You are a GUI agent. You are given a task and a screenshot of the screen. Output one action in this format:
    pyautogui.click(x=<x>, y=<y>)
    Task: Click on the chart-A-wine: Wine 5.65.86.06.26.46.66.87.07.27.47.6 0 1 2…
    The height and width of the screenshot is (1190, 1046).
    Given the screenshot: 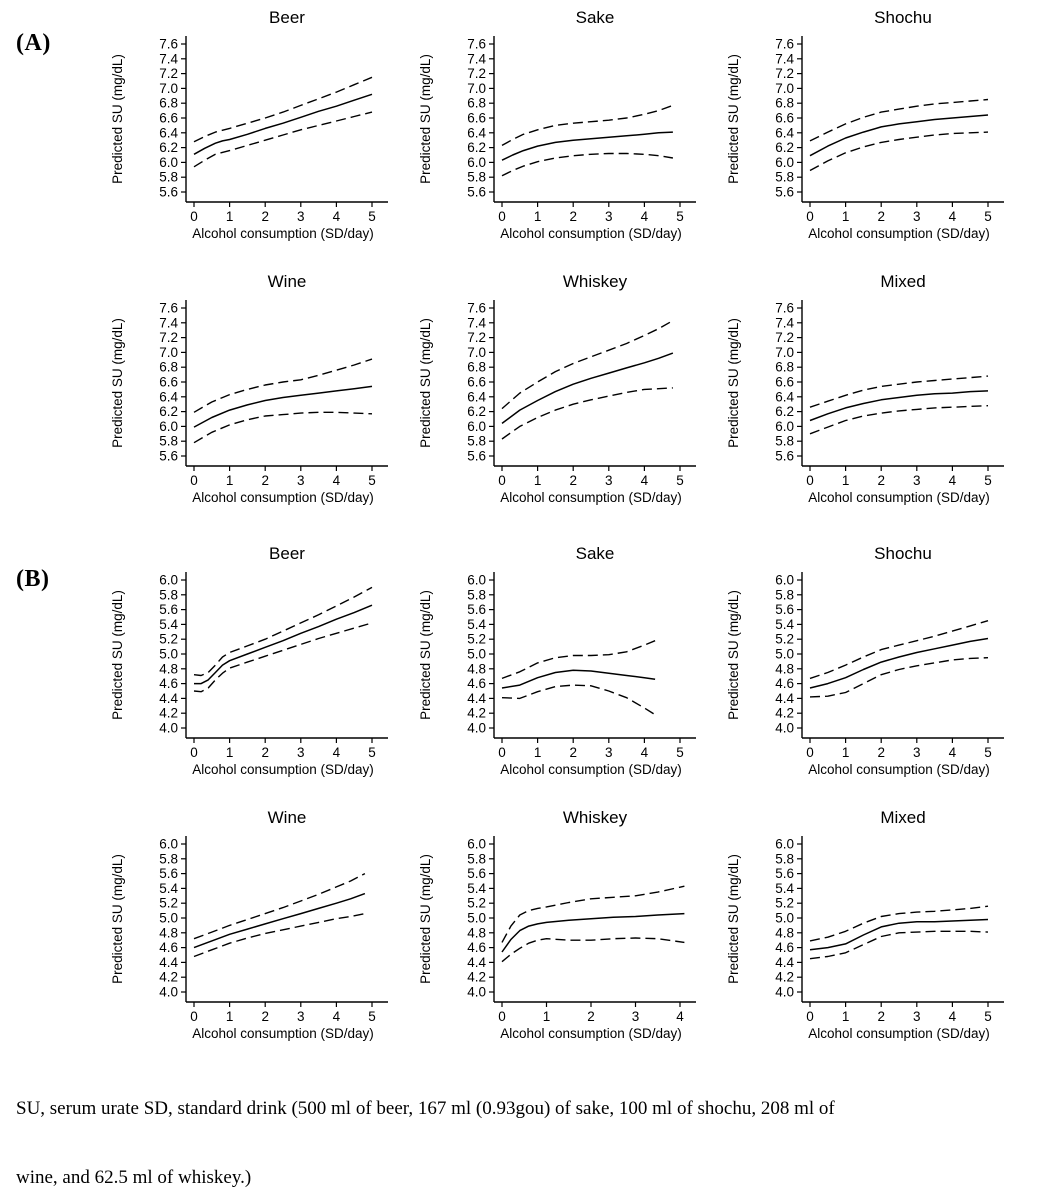 What is the action you would take?
    pyautogui.click(x=249, y=388)
    